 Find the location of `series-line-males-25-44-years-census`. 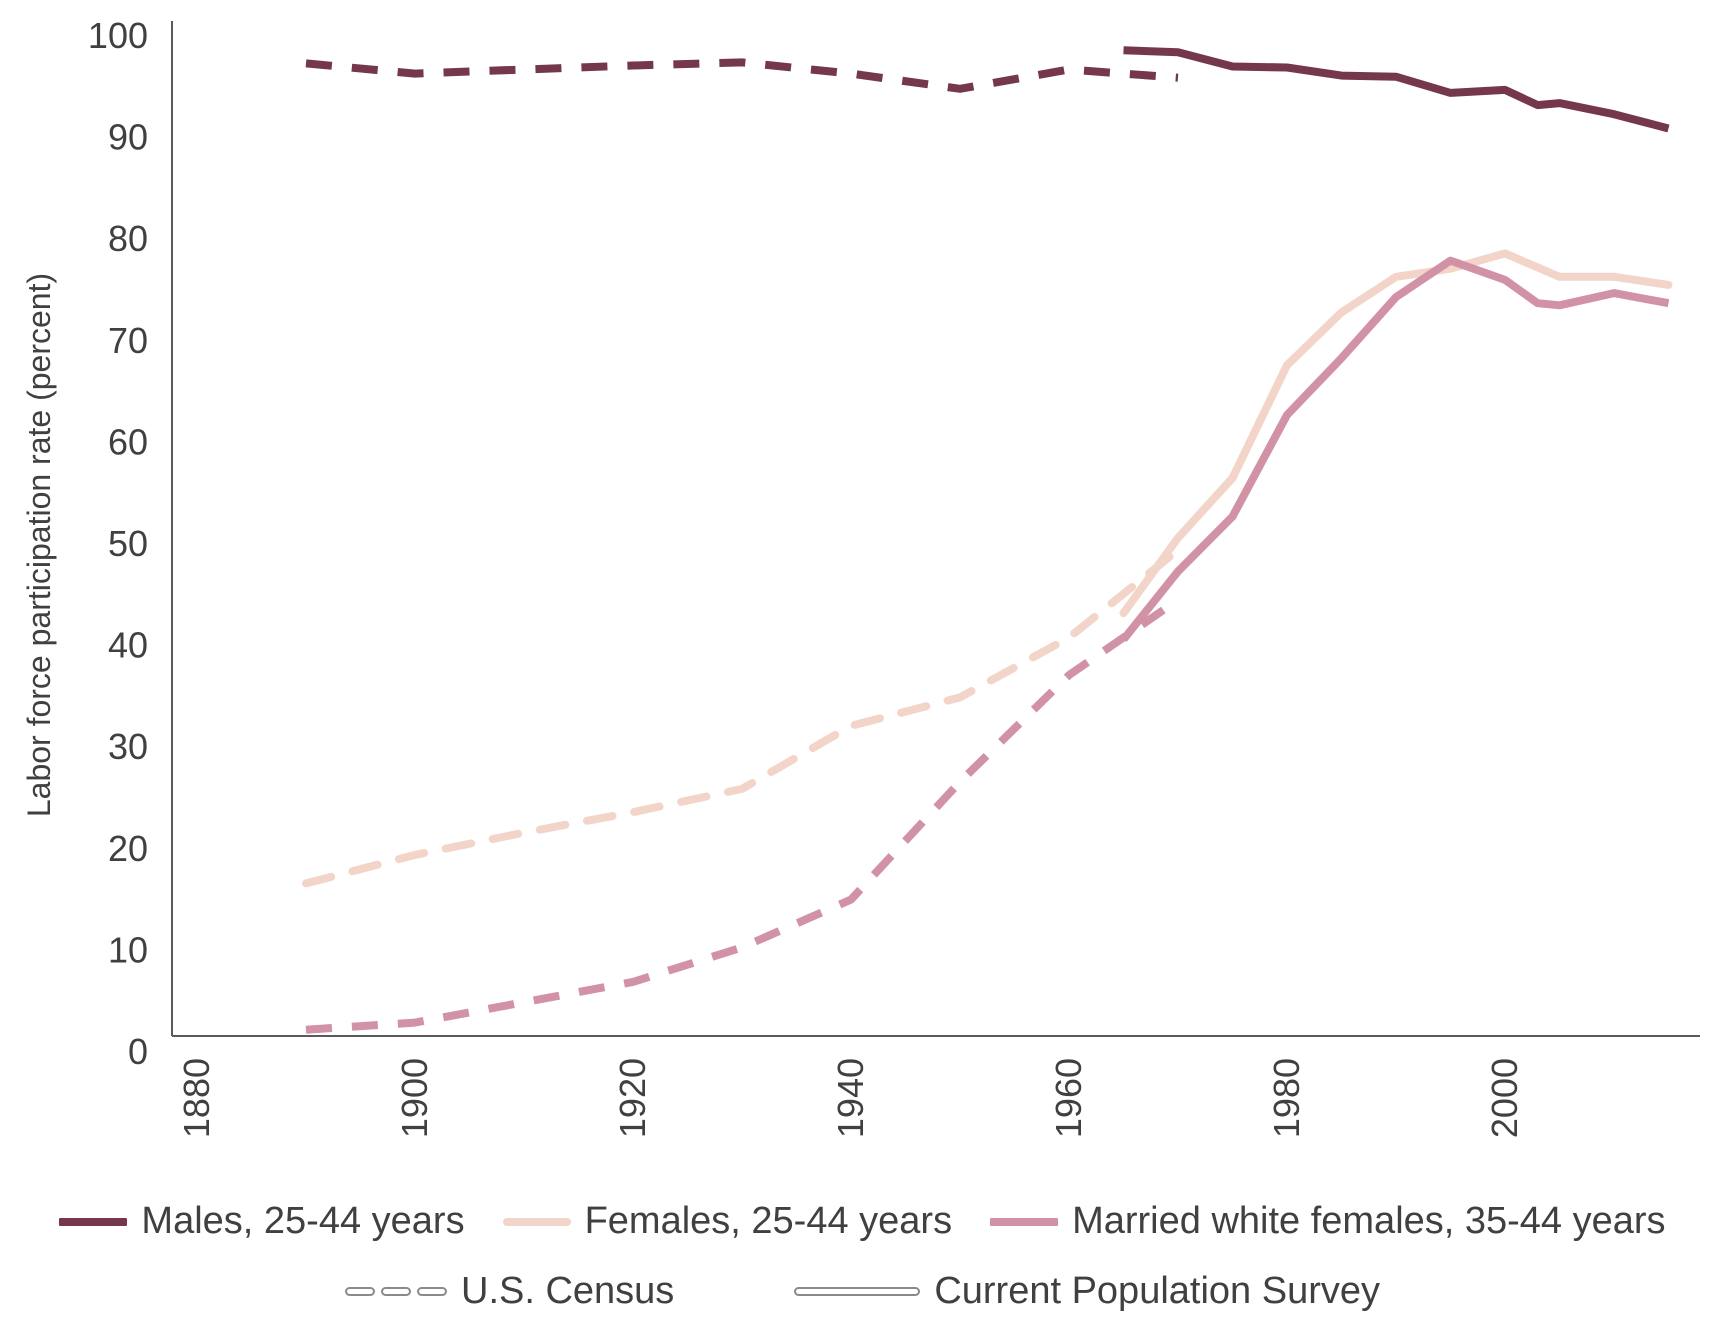

series-line-males-25-44-years-census is located at coordinates (742, 75).